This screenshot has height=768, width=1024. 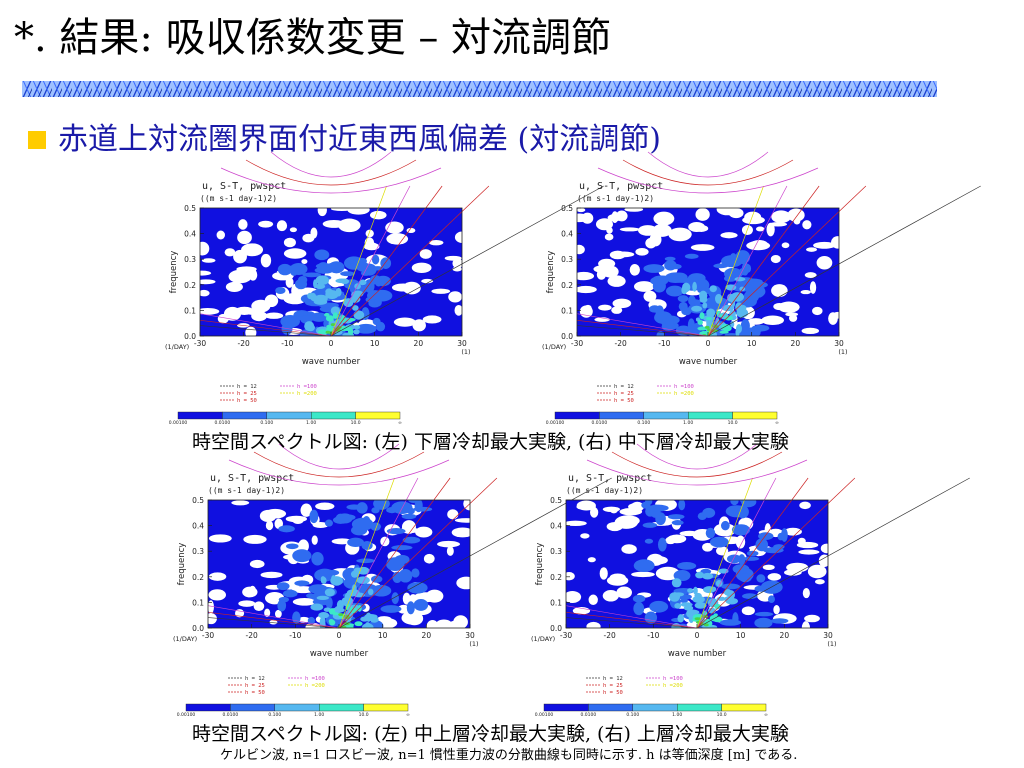 What do you see at coordinates (556, 602) in the screenshot?
I see `y-tick-label: 0.1` at bounding box center [556, 602].